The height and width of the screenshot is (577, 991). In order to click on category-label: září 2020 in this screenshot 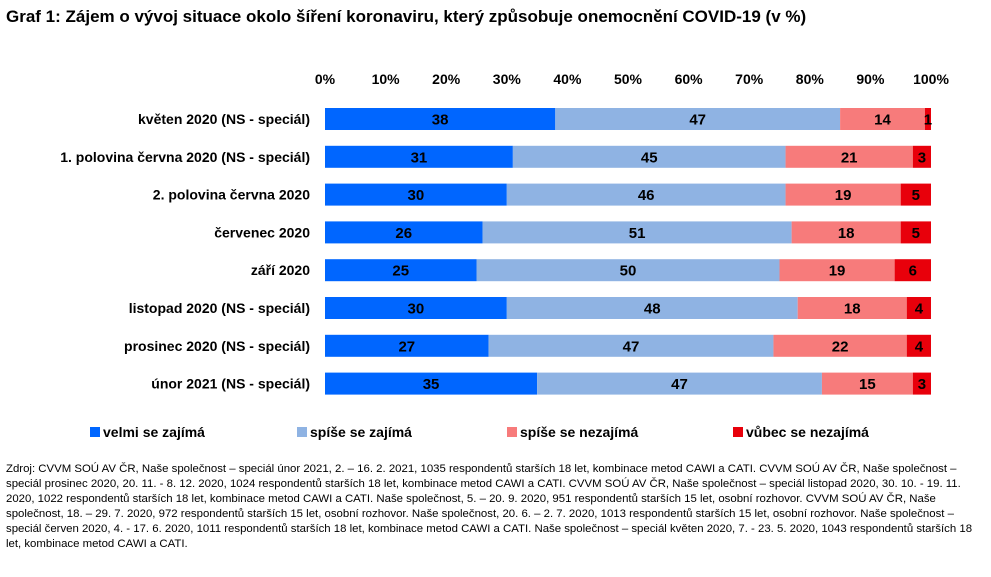, I will do `click(280, 270)`.